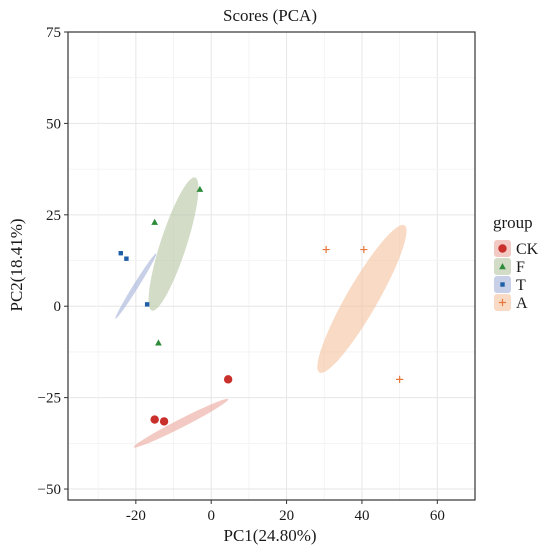 The width and height of the screenshot is (550, 557). Describe the element at coordinates (521, 285) in the screenshot. I see `legend-label-t: T` at that location.